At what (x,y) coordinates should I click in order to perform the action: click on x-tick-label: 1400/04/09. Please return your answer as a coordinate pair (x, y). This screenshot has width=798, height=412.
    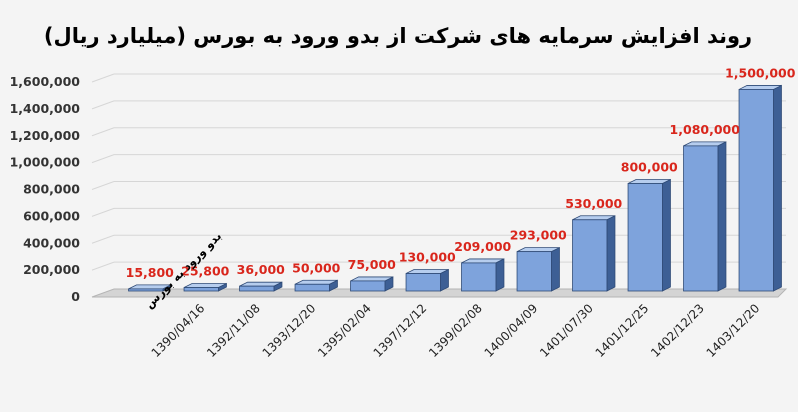
    Looking at the image, I should click on (511, 330).